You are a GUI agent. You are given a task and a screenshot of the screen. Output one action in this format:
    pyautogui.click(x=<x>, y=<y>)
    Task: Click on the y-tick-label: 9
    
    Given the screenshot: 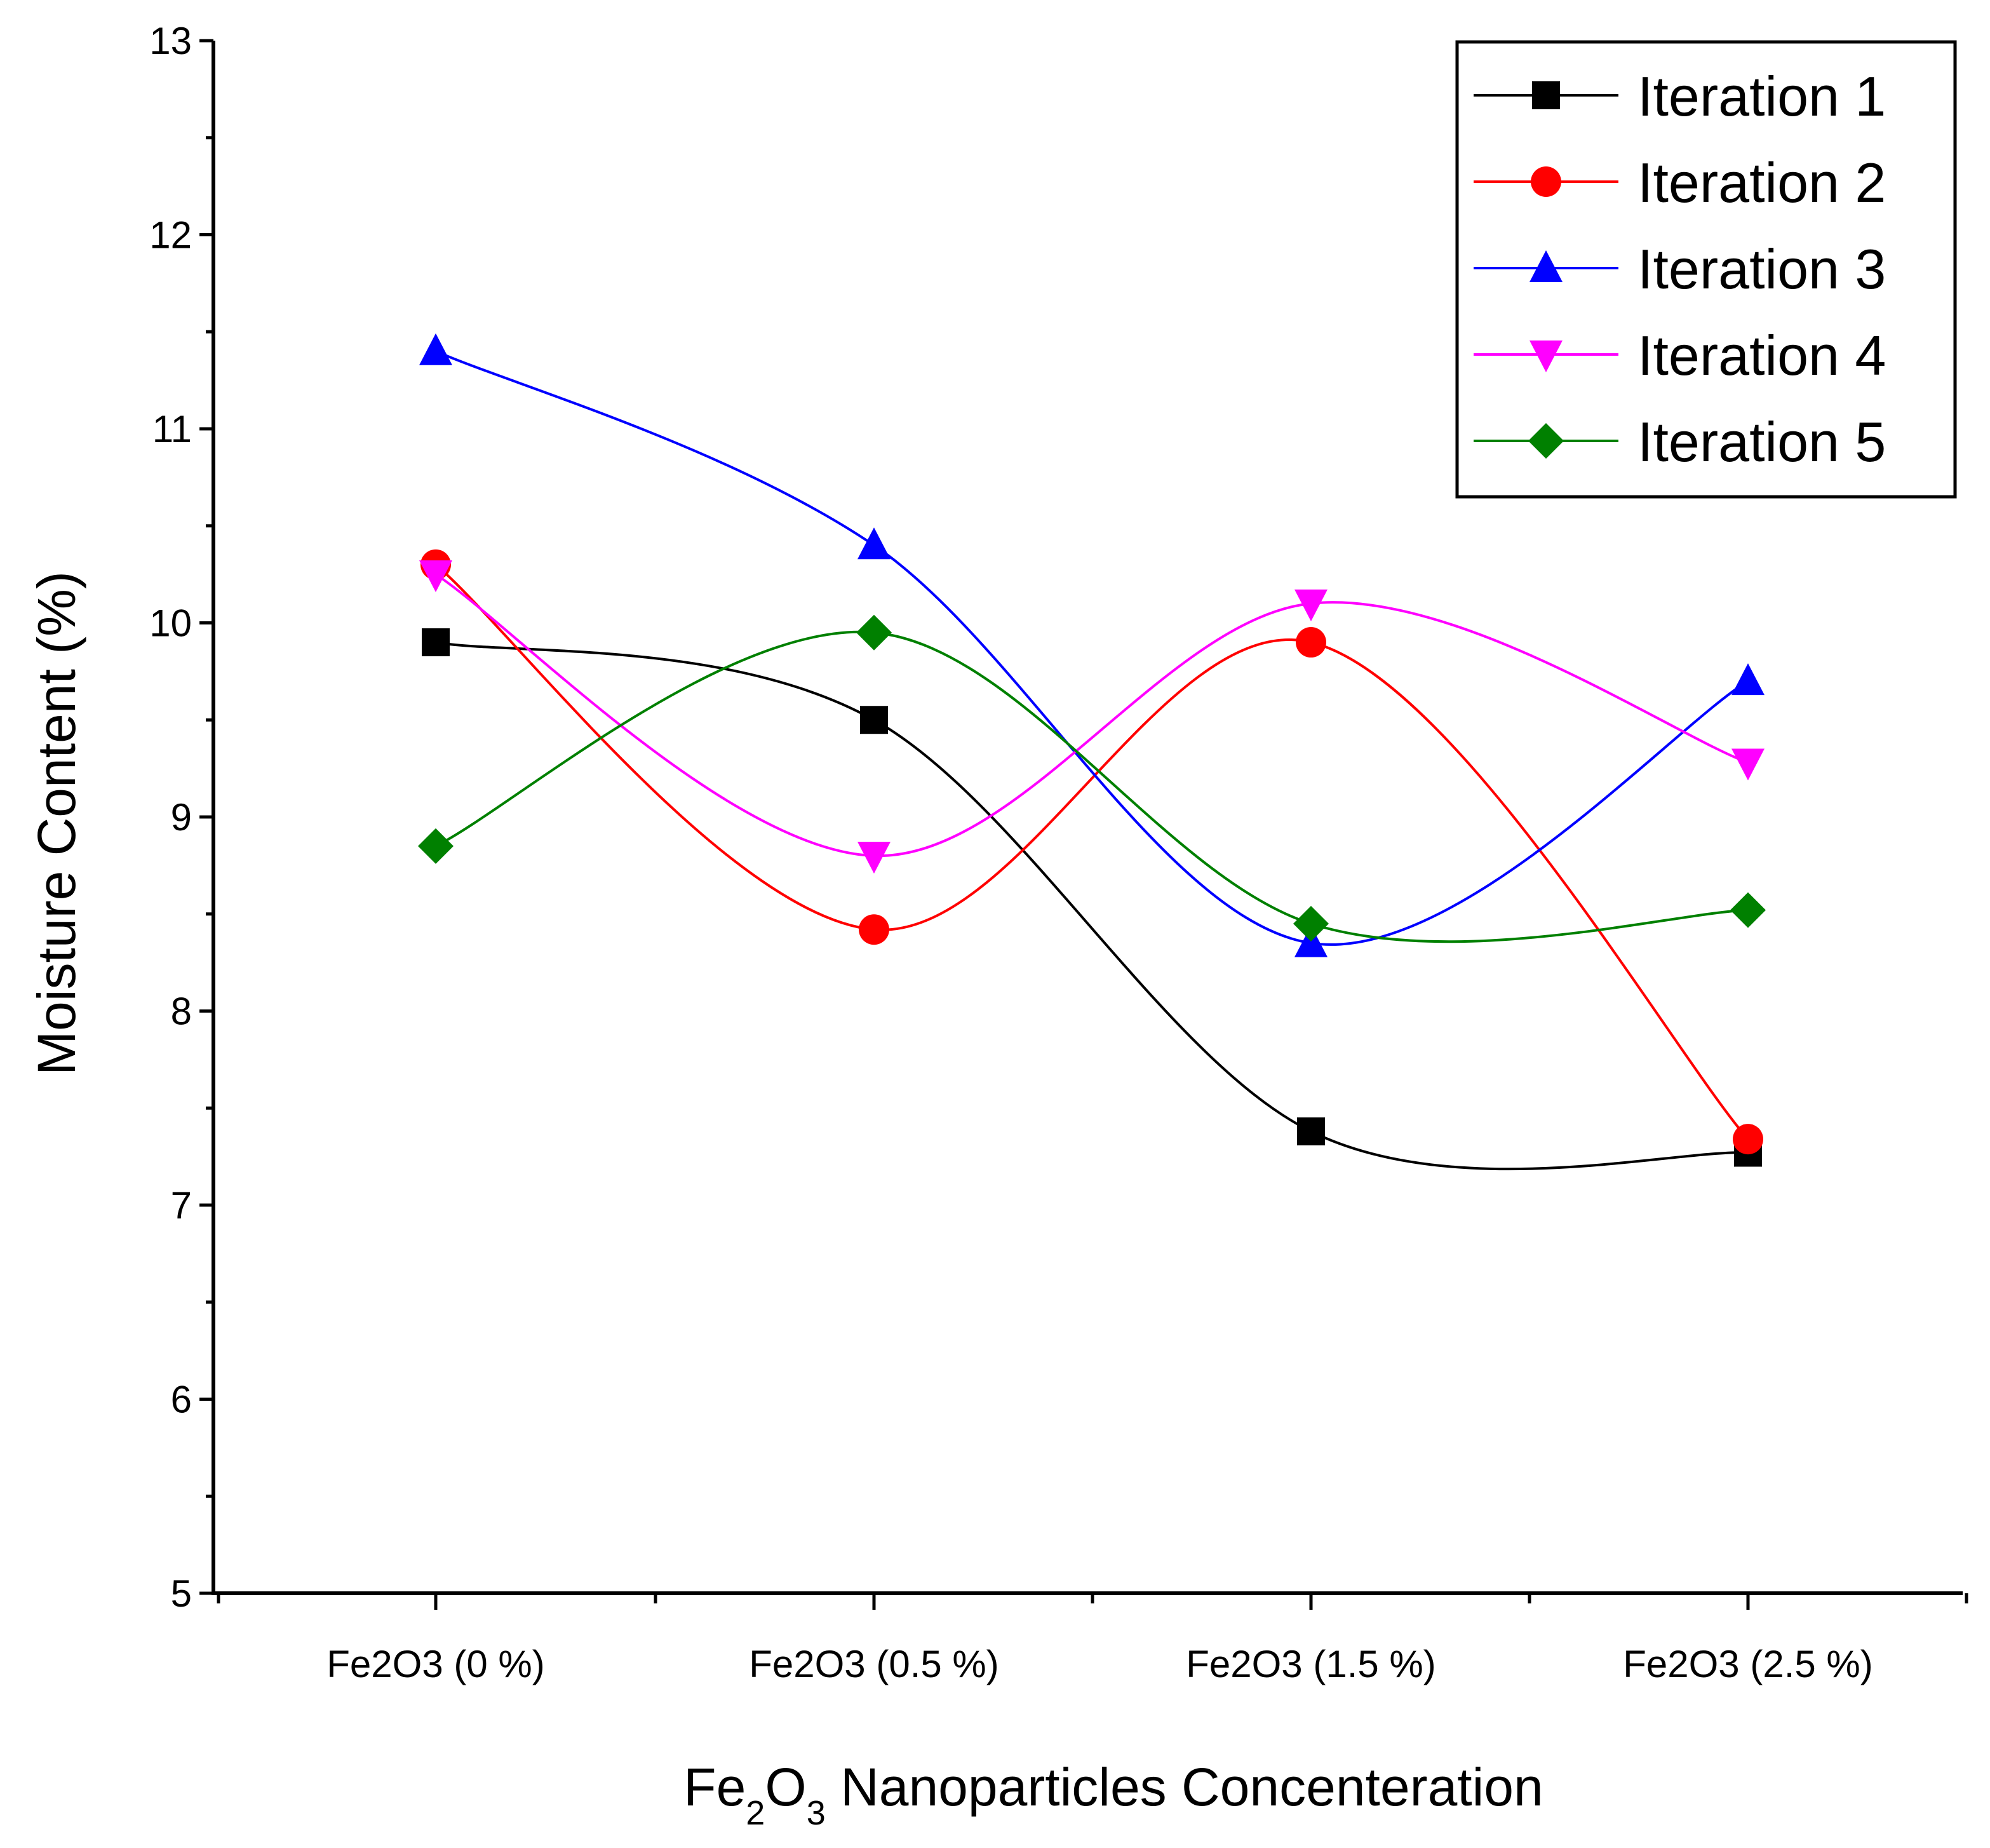 What is the action you would take?
    pyautogui.click(x=181, y=817)
    